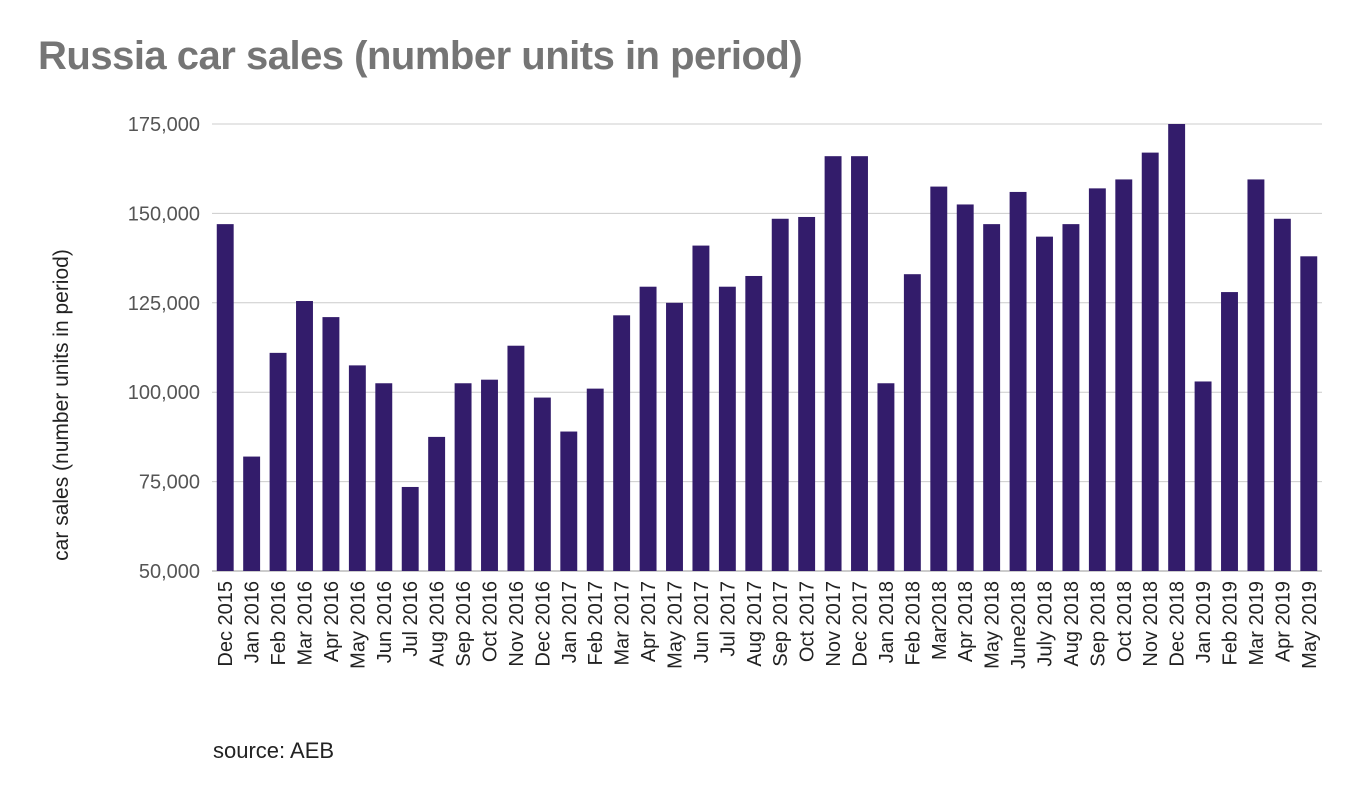  Describe the element at coordinates (164, 348) in the screenshot. I see `y-tick-labels: 50,000 75,000 100,000 125,000 150,000 175,000` at that location.